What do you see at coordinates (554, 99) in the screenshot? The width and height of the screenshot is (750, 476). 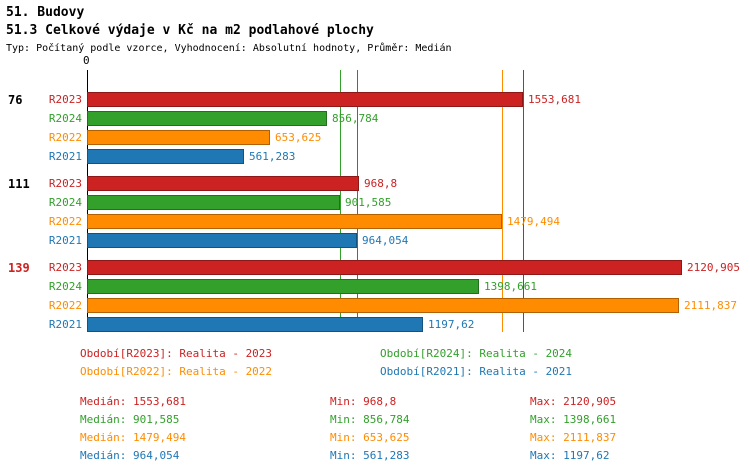 I see `bar-value-label: 1553,681` at bounding box center [554, 99].